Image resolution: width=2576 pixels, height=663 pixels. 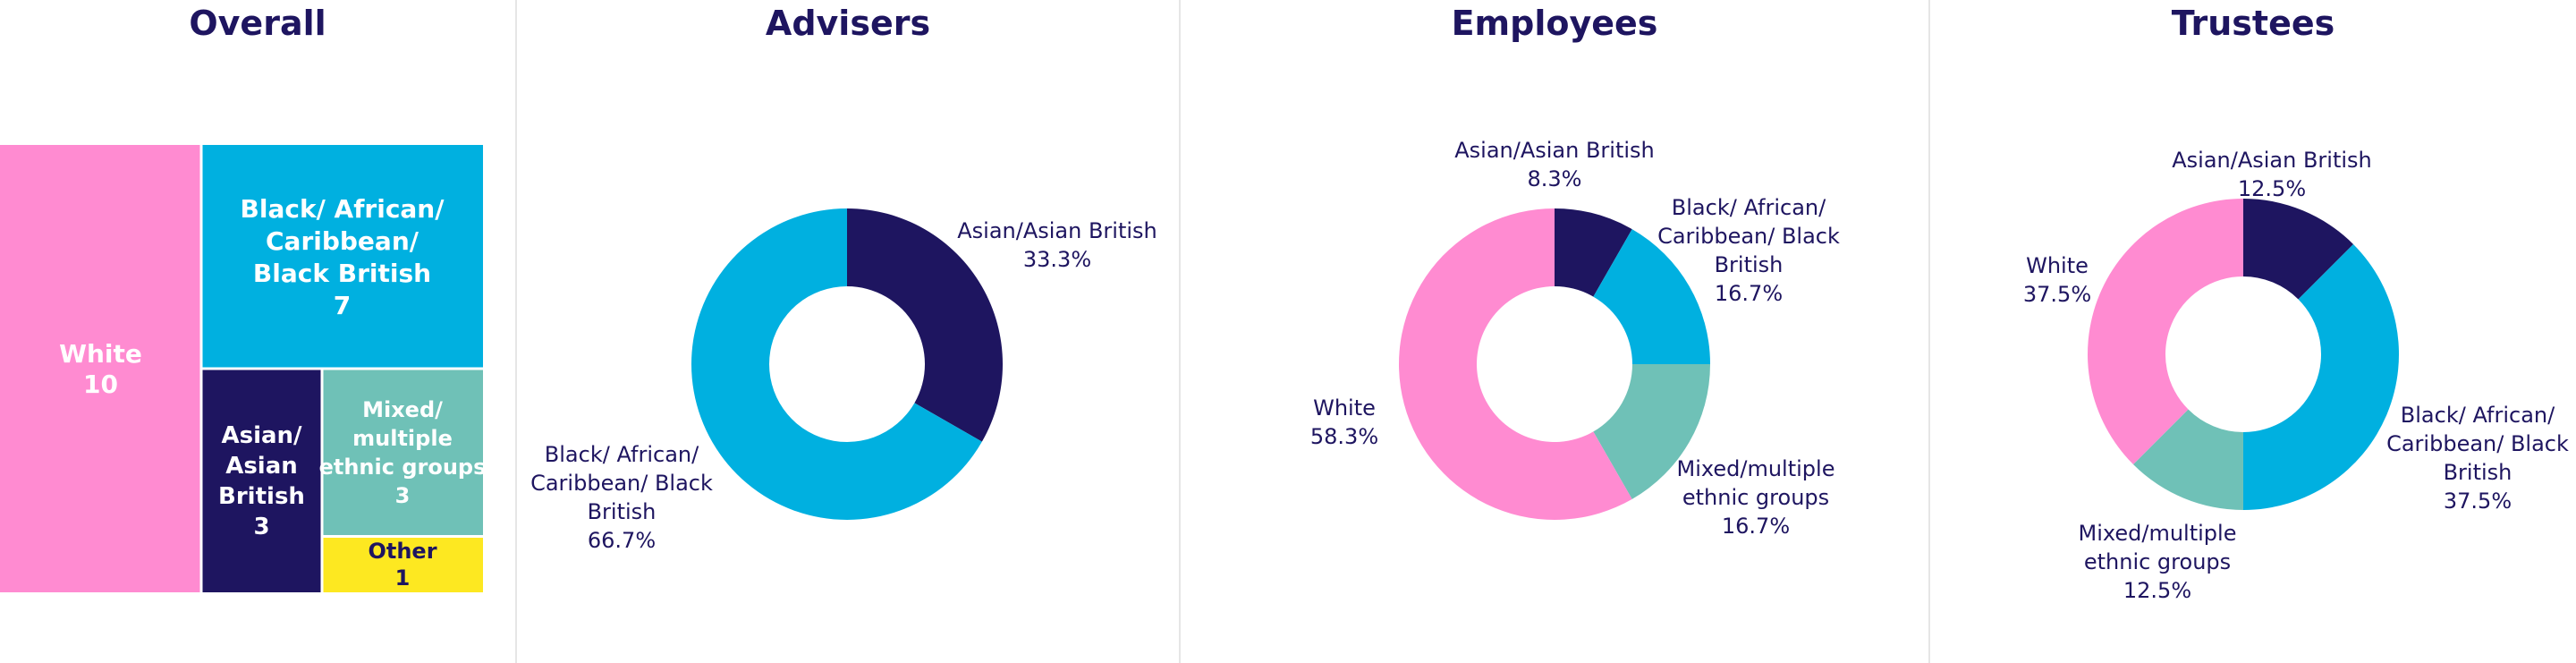 I want to click on employees-slice-asian, so click(x=1593, y=252).